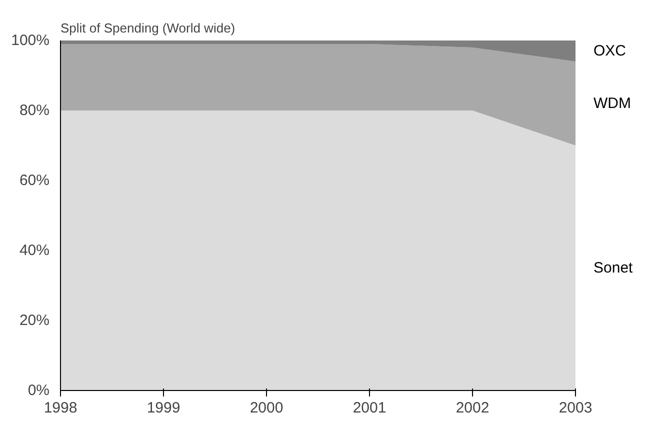  I want to click on y-tick-label: 0%, so click(39, 390).